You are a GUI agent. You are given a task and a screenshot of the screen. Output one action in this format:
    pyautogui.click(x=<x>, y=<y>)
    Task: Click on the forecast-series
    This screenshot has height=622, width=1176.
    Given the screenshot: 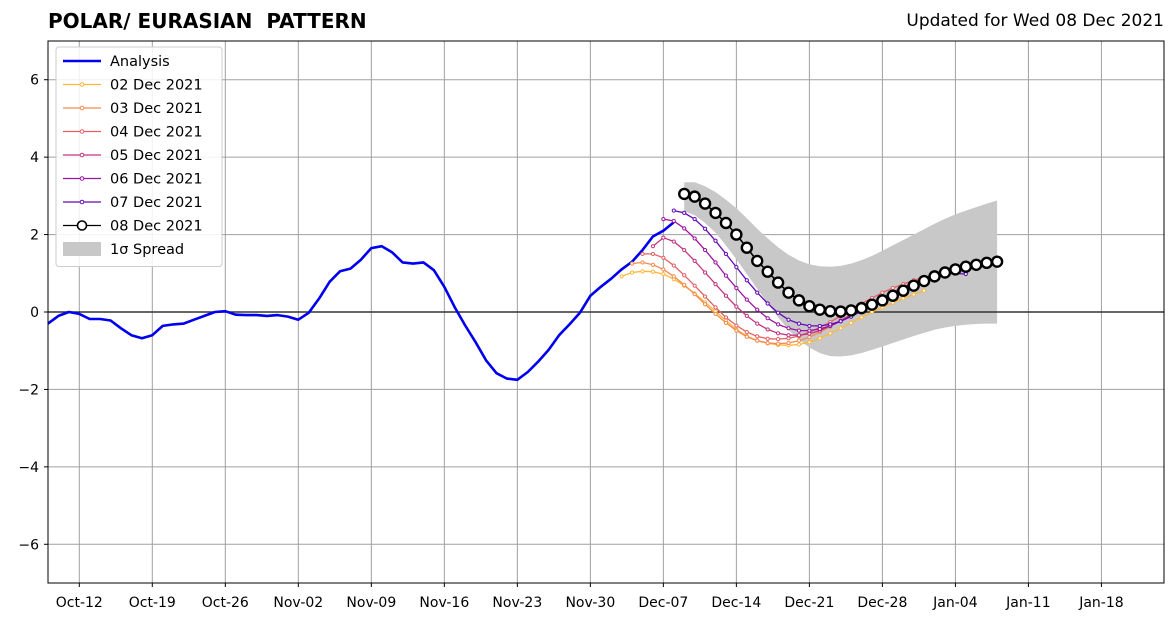 What is the action you would take?
    pyautogui.click(x=841, y=252)
    